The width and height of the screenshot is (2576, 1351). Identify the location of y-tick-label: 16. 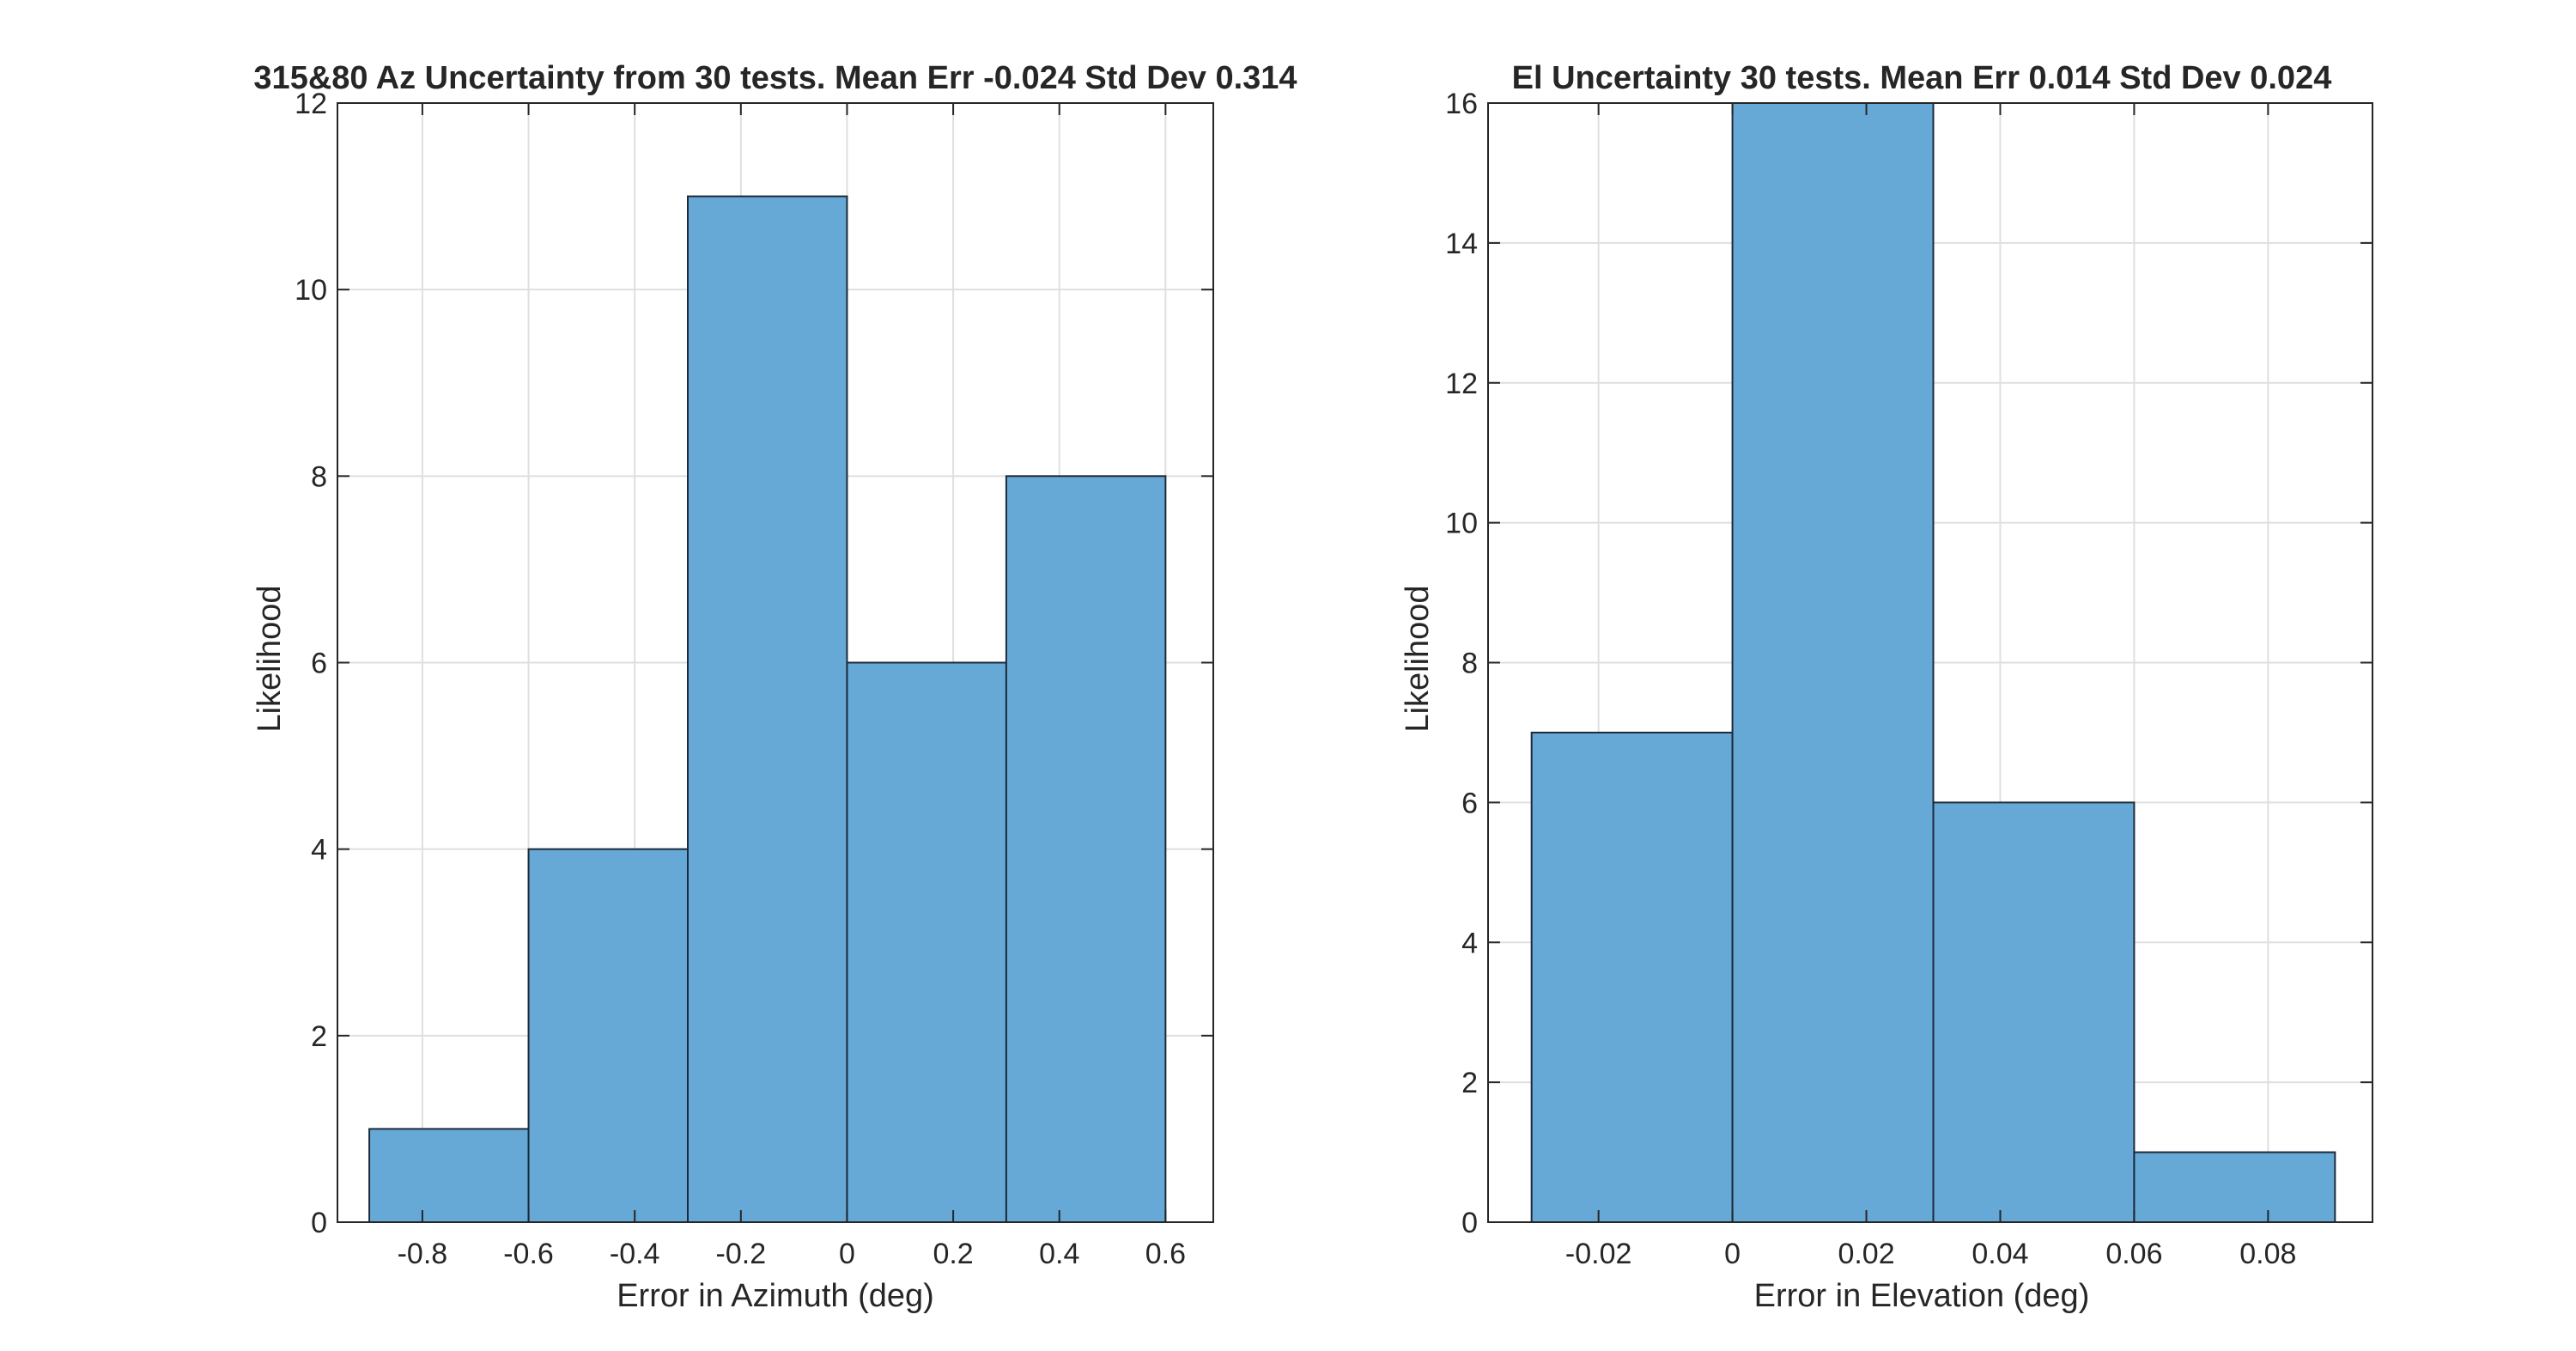
(1462, 104).